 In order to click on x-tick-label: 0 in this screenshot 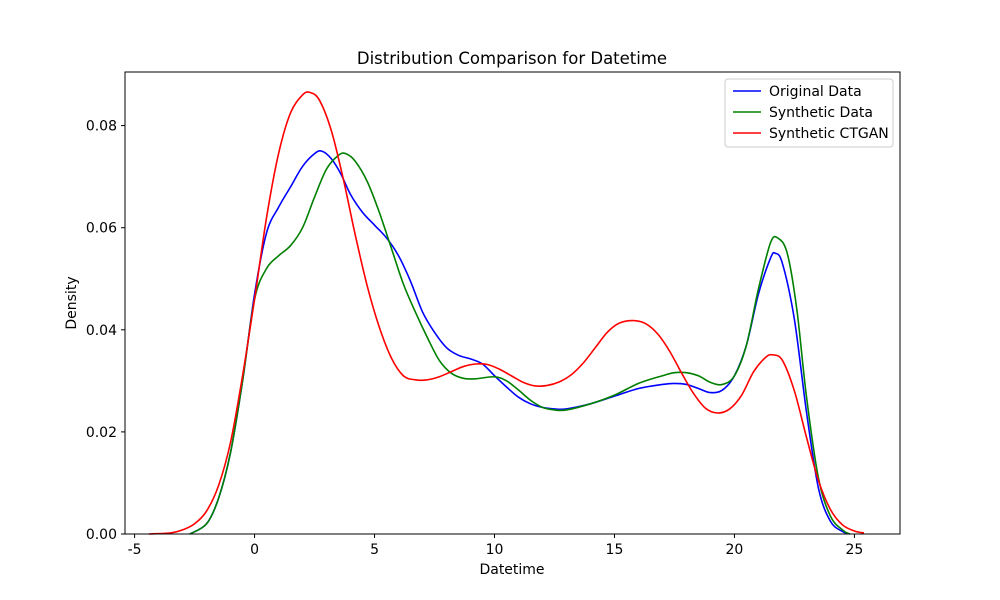, I will do `click(254, 550)`.